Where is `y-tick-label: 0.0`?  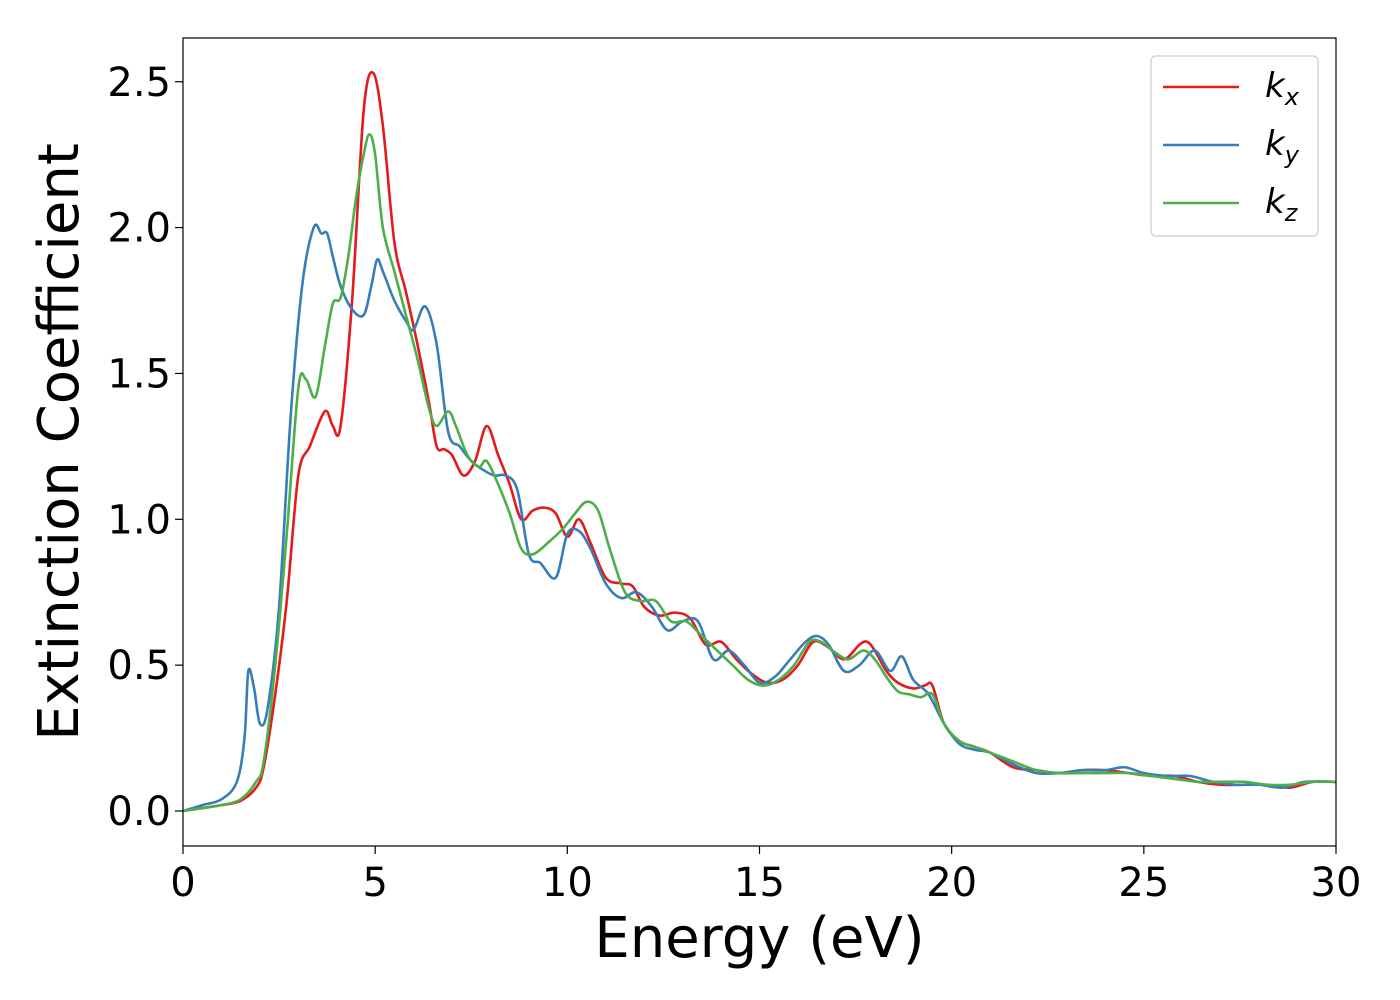 y-tick-label: 0.0 is located at coordinates (139, 812).